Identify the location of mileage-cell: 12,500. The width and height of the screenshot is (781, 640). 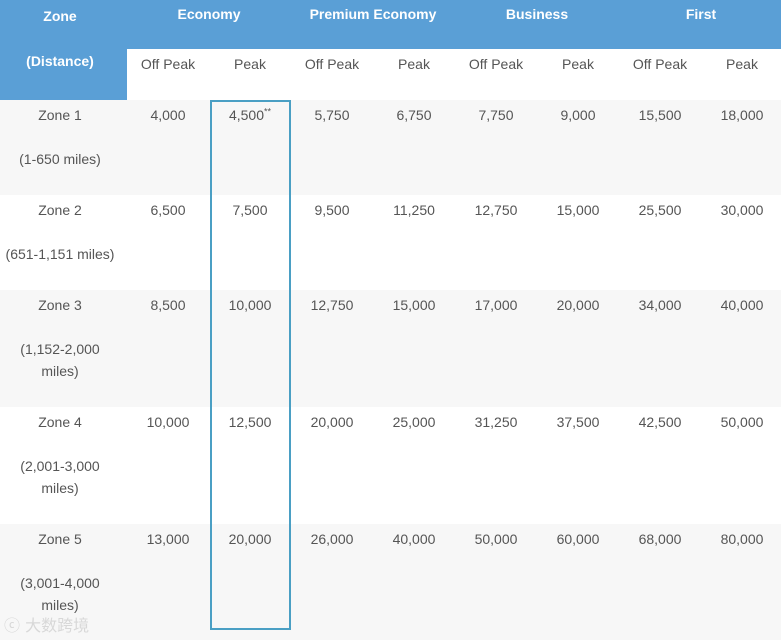
(250, 422).